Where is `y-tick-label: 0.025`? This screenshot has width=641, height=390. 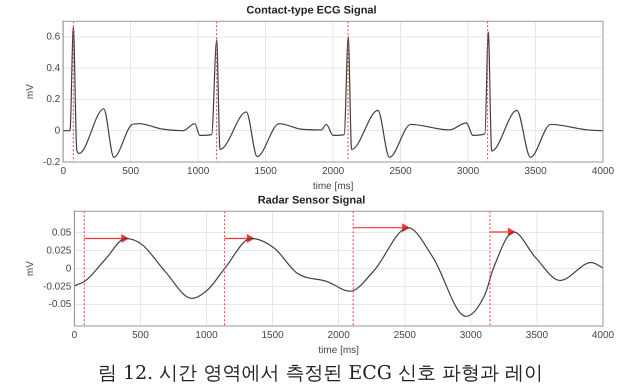
y-tick-label: 0.025 is located at coordinates (59, 250).